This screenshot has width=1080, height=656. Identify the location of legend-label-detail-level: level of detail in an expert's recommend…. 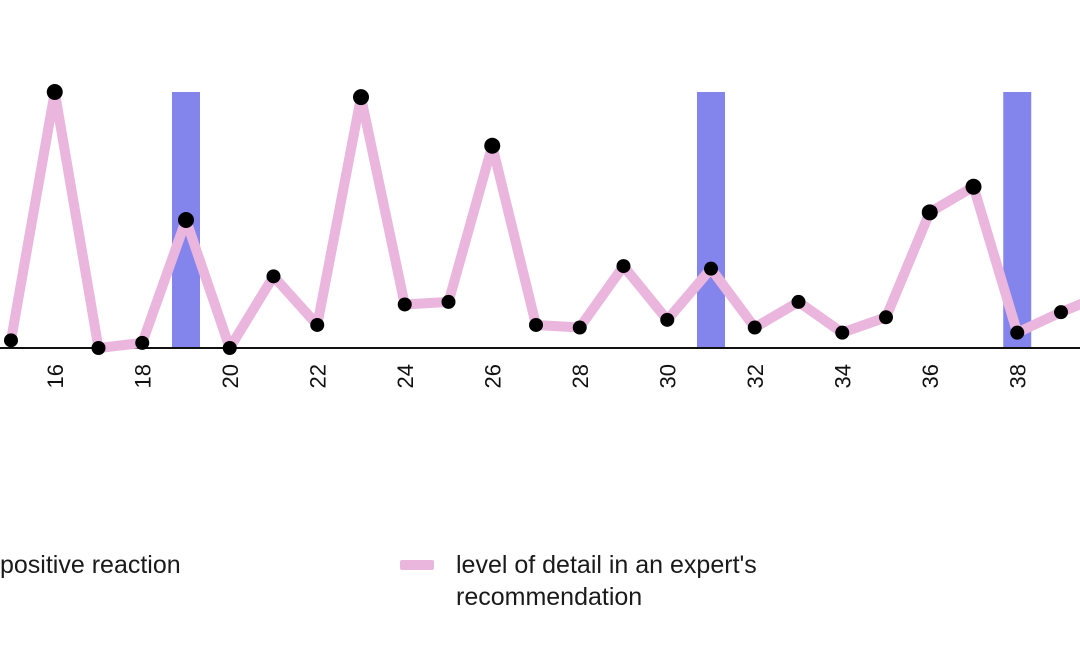
(606, 581).